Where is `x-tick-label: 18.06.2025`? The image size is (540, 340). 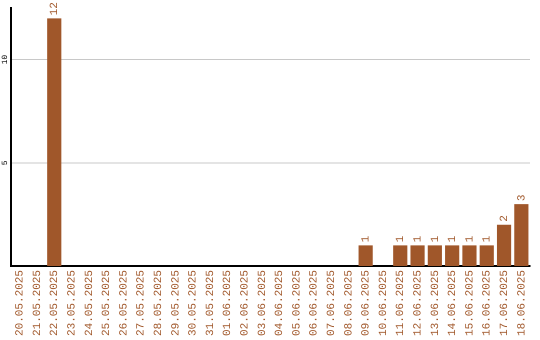
x-tick-label: 18.06.2025 is located at coordinates (522, 303).